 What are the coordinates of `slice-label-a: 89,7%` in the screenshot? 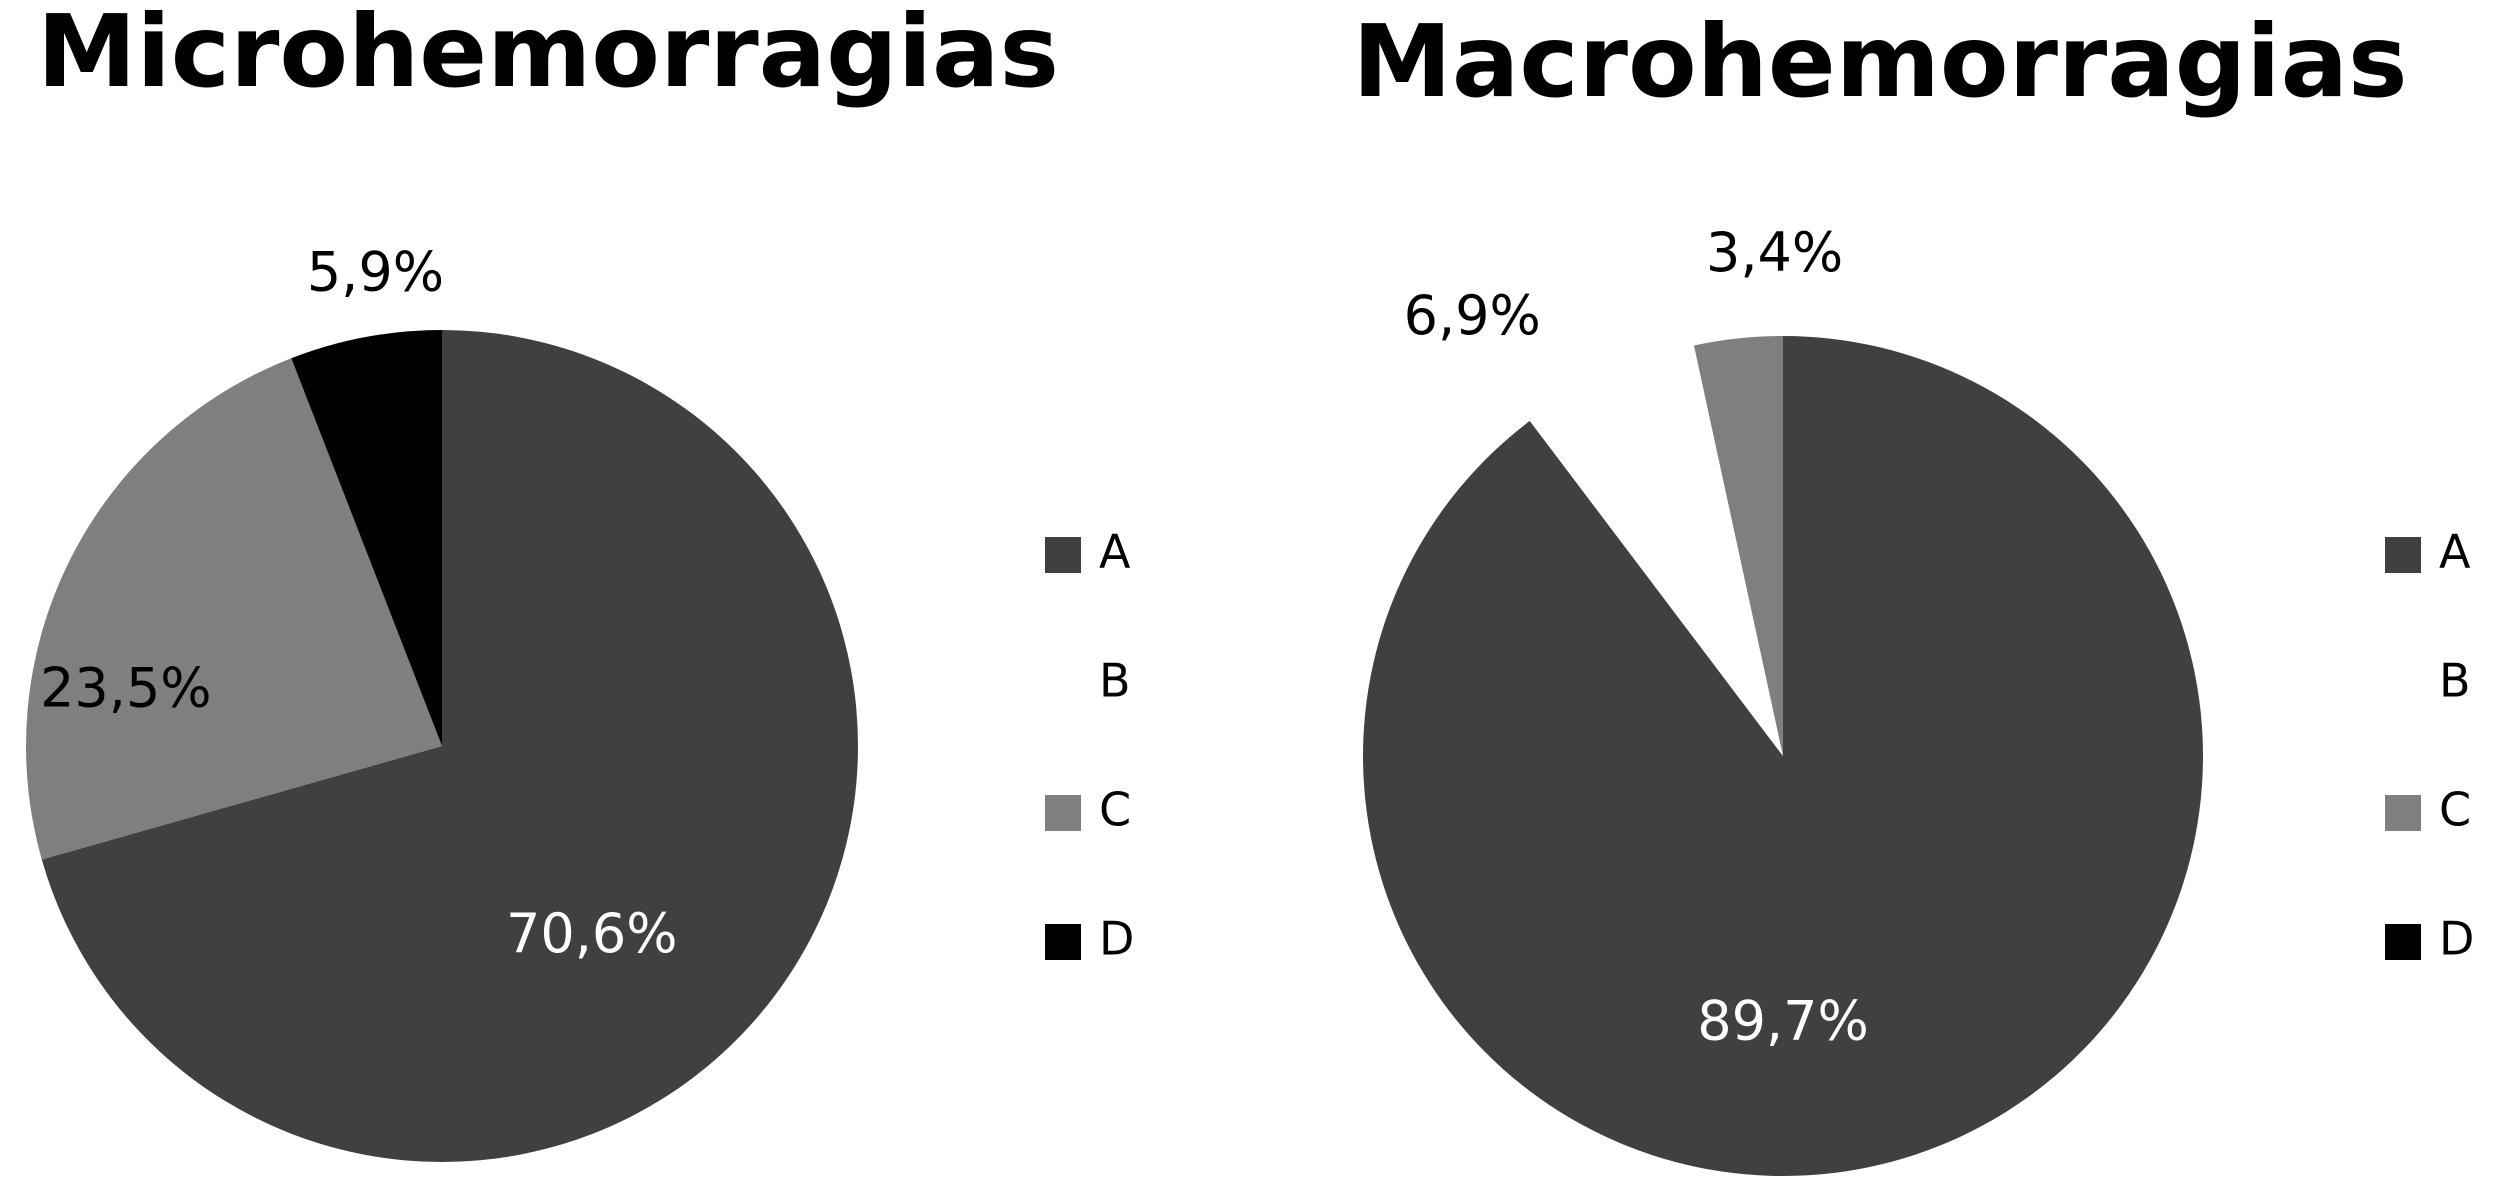 It's located at (1783, 1020).